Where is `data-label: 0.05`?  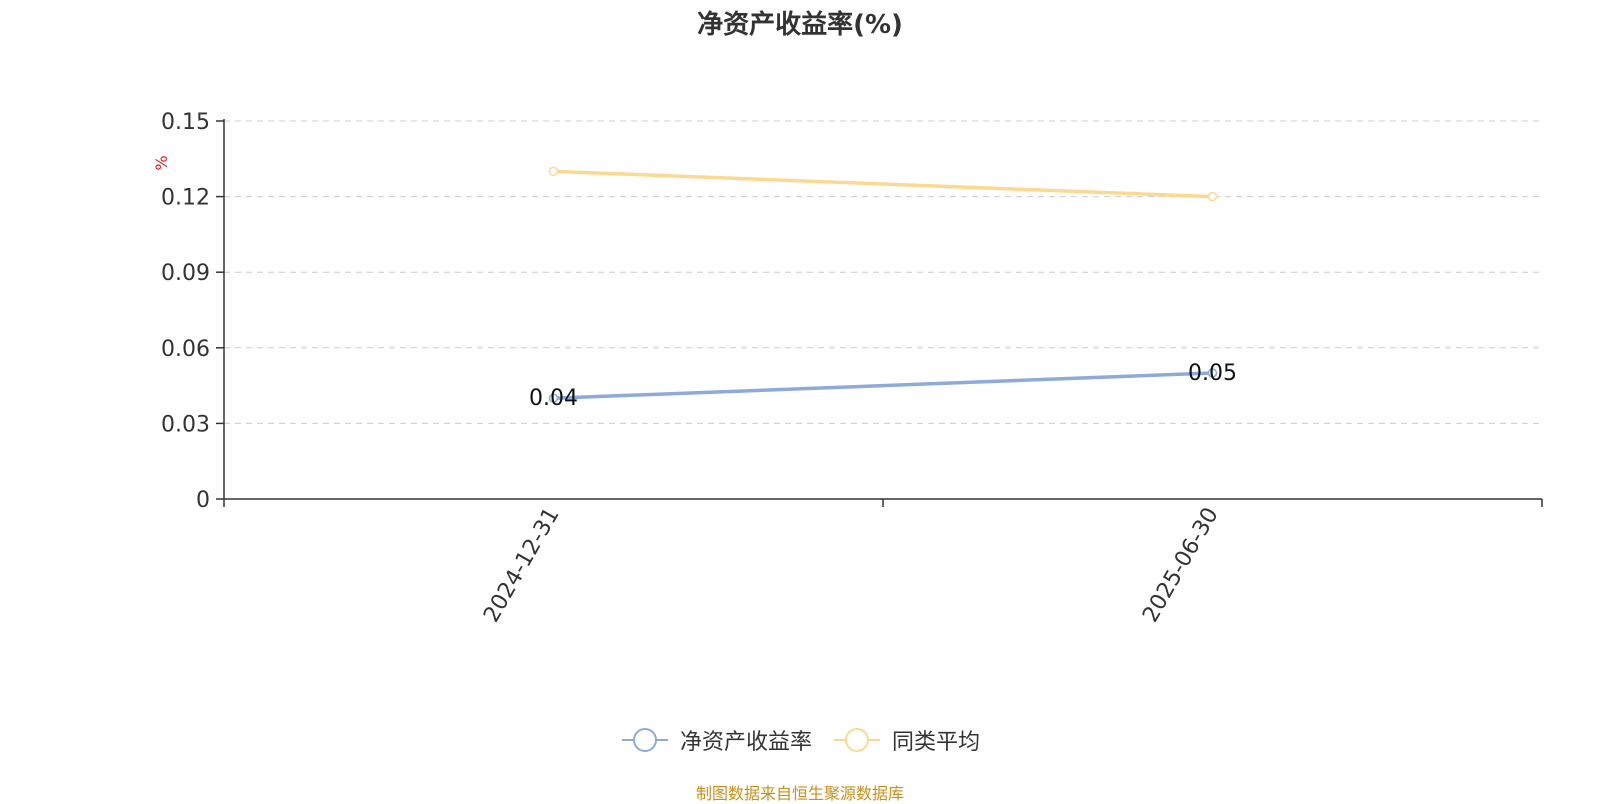 data-label: 0.05 is located at coordinates (1212, 373).